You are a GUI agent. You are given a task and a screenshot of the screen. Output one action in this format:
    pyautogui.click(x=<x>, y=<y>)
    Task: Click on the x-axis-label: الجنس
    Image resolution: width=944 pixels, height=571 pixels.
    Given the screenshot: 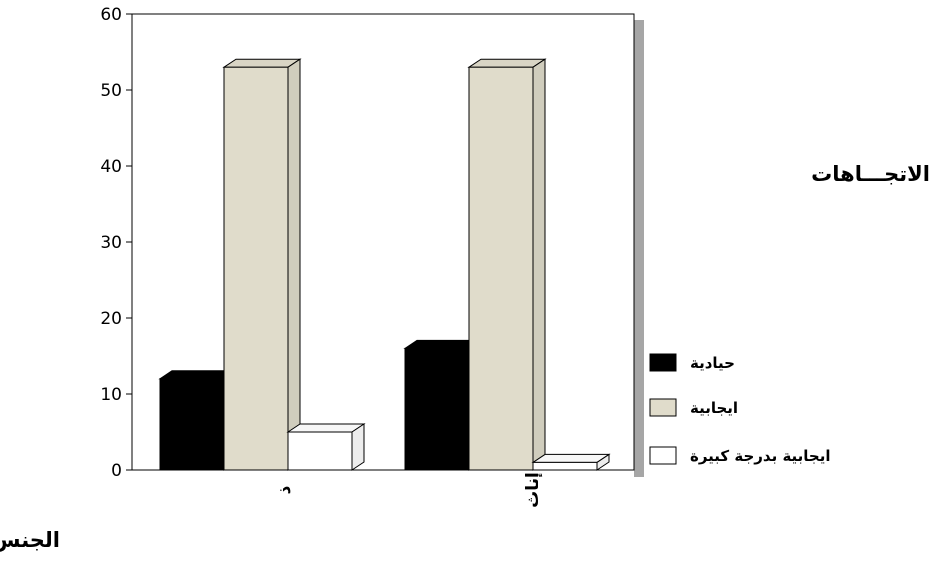 What is the action you would take?
    pyautogui.click(x=30, y=540)
    